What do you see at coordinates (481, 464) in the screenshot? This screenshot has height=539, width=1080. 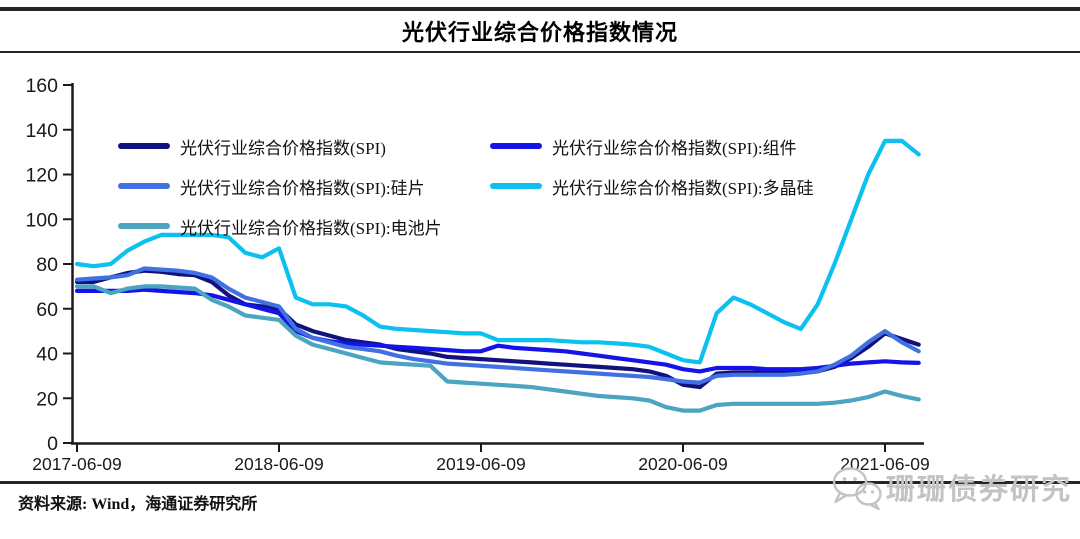 I see `x-axis-tick-label: 2019-06-09` at bounding box center [481, 464].